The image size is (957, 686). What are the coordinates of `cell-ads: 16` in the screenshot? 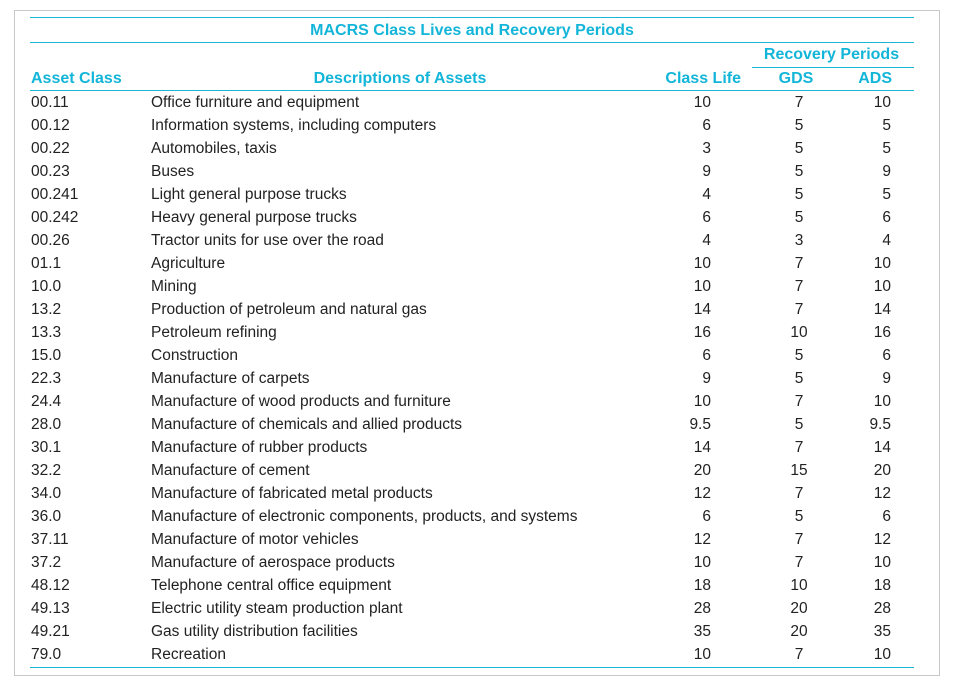 It's located at (882, 332).